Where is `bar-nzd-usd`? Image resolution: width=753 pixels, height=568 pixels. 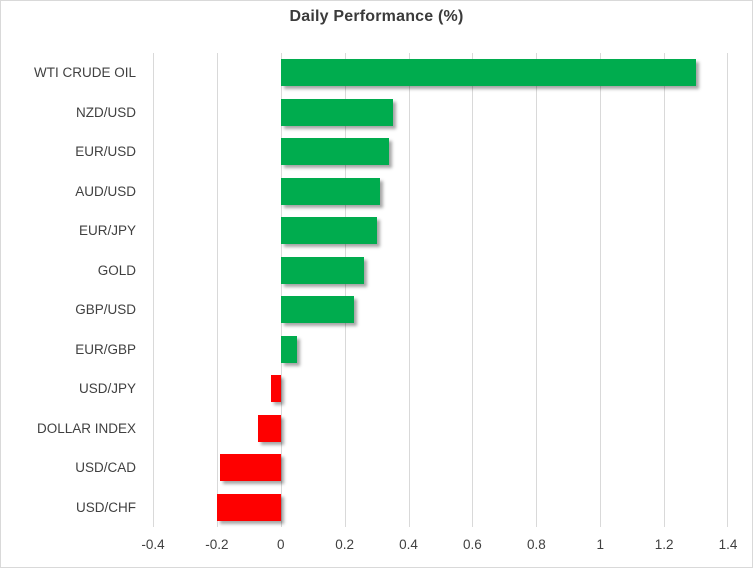 bar-nzd-usd is located at coordinates (336, 112).